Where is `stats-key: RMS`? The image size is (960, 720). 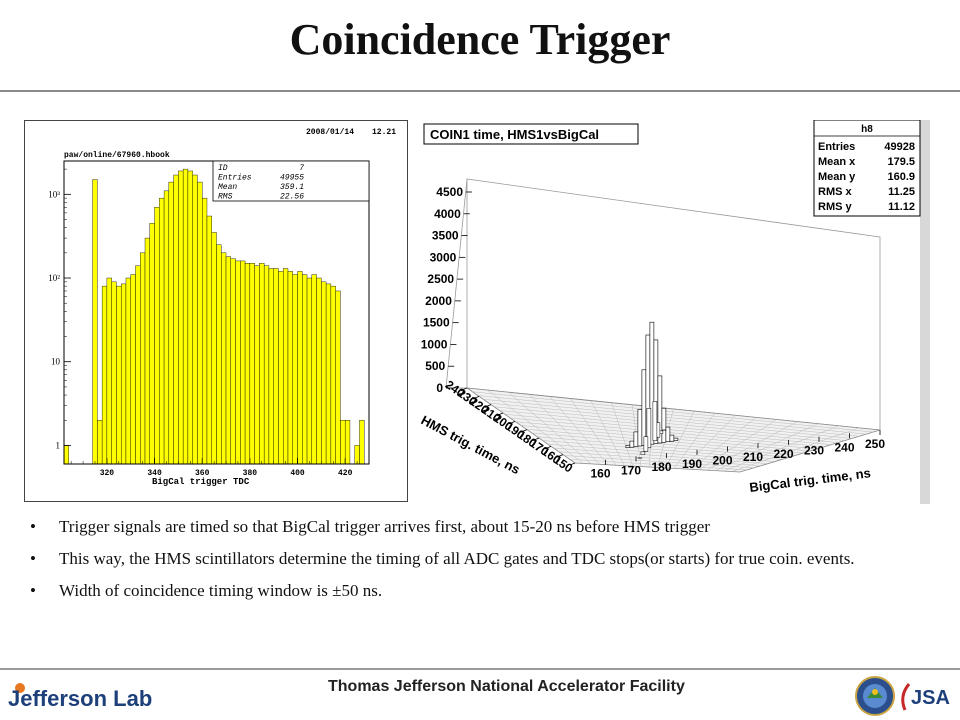 stats-key: RMS is located at coordinates (225, 197).